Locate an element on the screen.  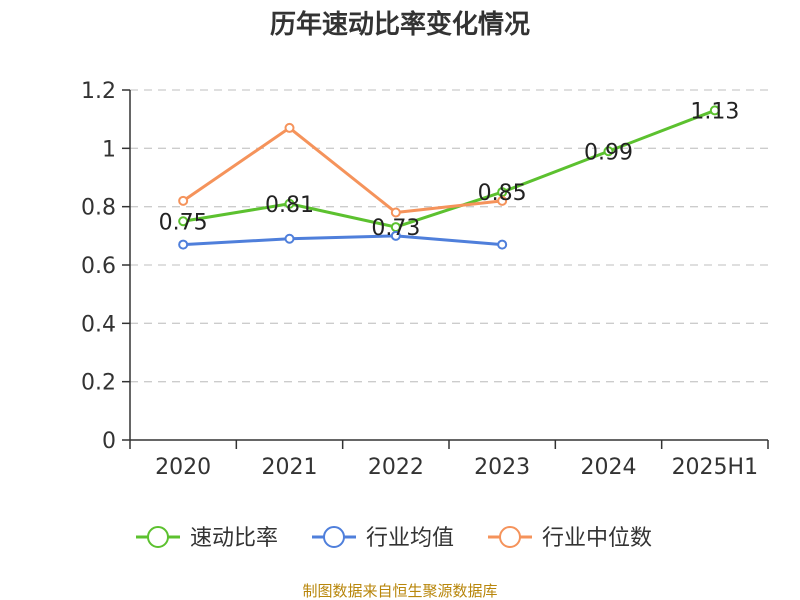
x-tick-label: 2024 is located at coordinates (609, 467).